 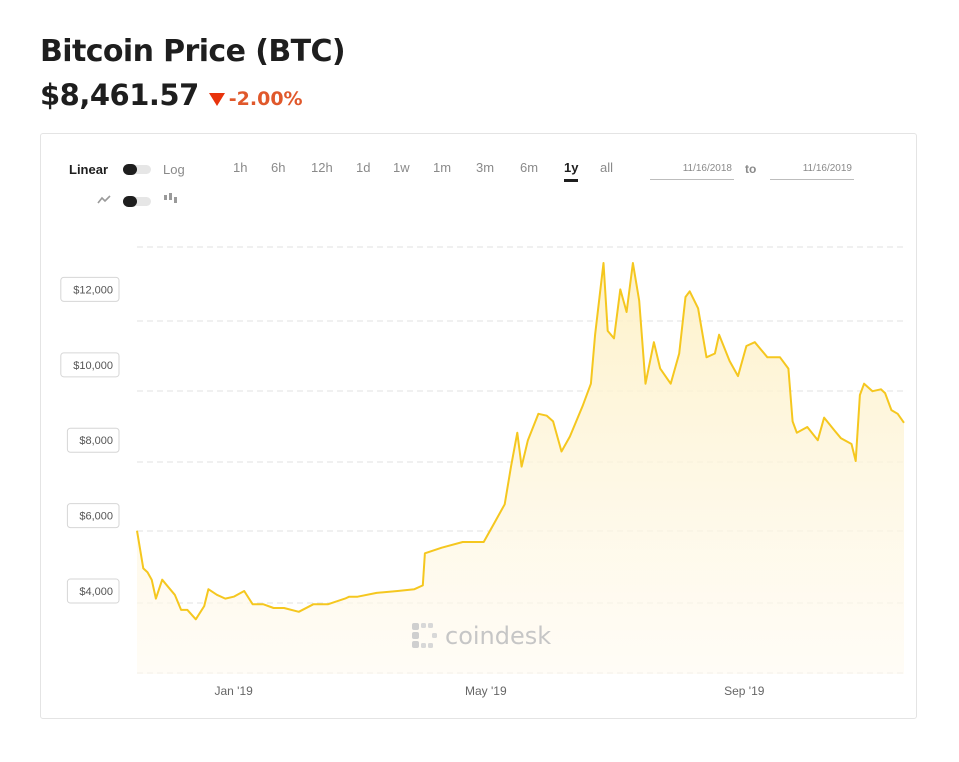 I want to click on date-to-input, so click(x=812, y=169).